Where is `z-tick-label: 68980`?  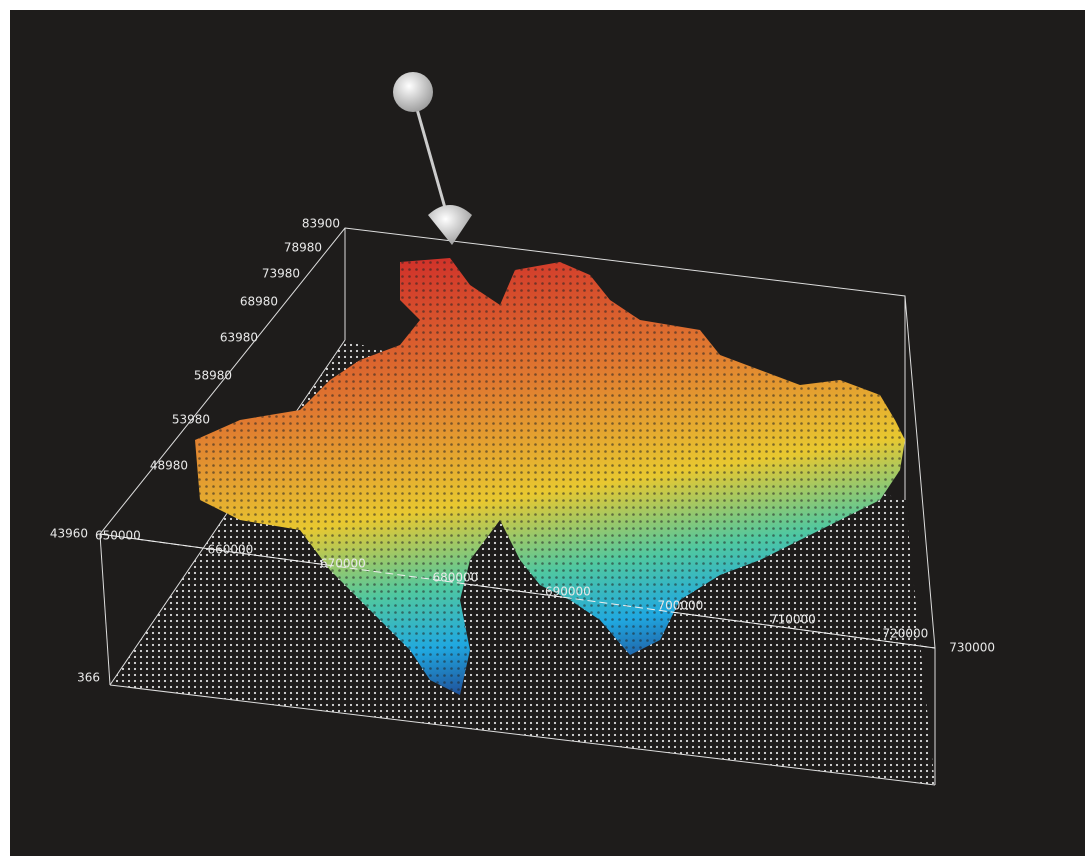
z-tick-label: 68980 is located at coordinates (259, 302).